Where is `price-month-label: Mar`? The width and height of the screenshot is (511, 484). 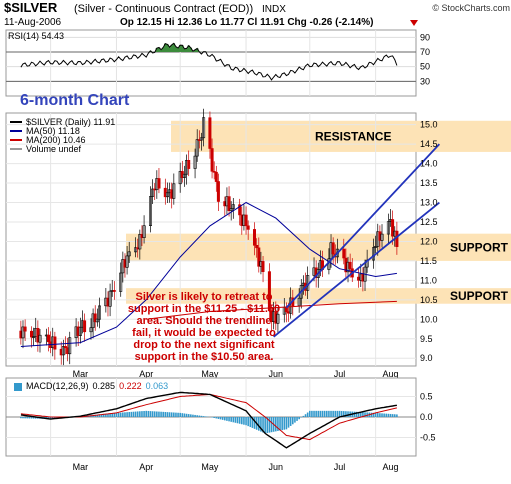 price-month-label: Mar is located at coordinates (81, 374).